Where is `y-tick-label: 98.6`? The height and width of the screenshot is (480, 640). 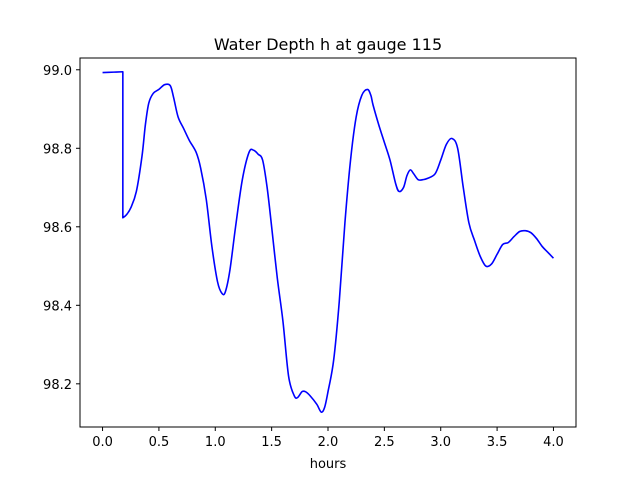
y-tick-label: 98.6 is located at coordinates (57, 228).